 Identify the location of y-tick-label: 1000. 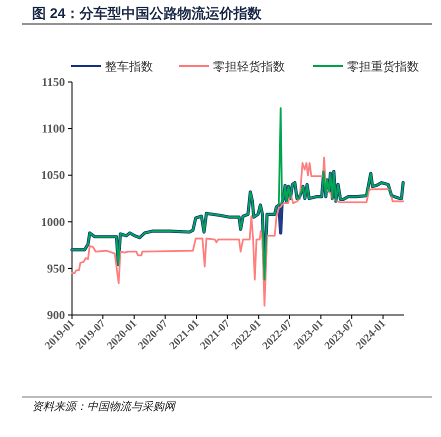
(53, 221).